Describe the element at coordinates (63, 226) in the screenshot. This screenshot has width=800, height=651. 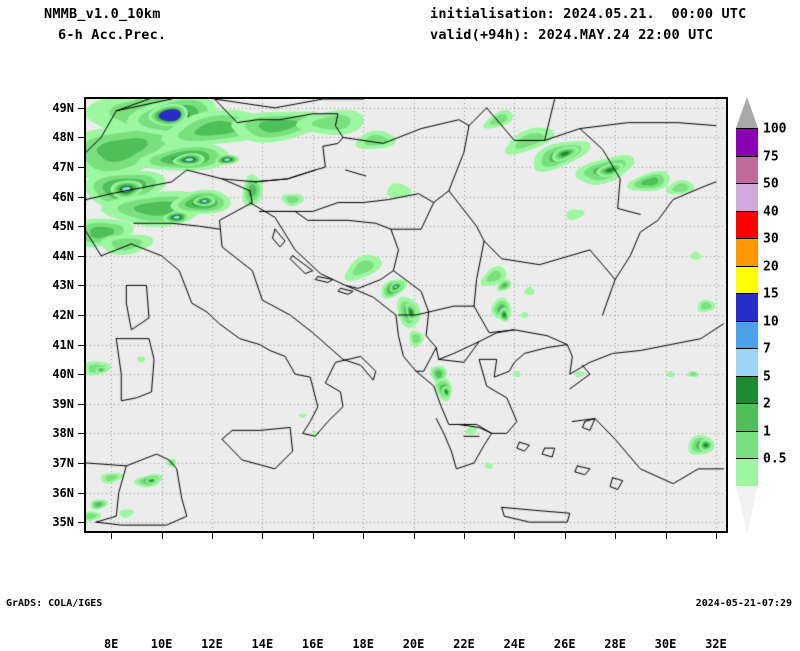
I see `latitude-tick-label: 45N` at that location.